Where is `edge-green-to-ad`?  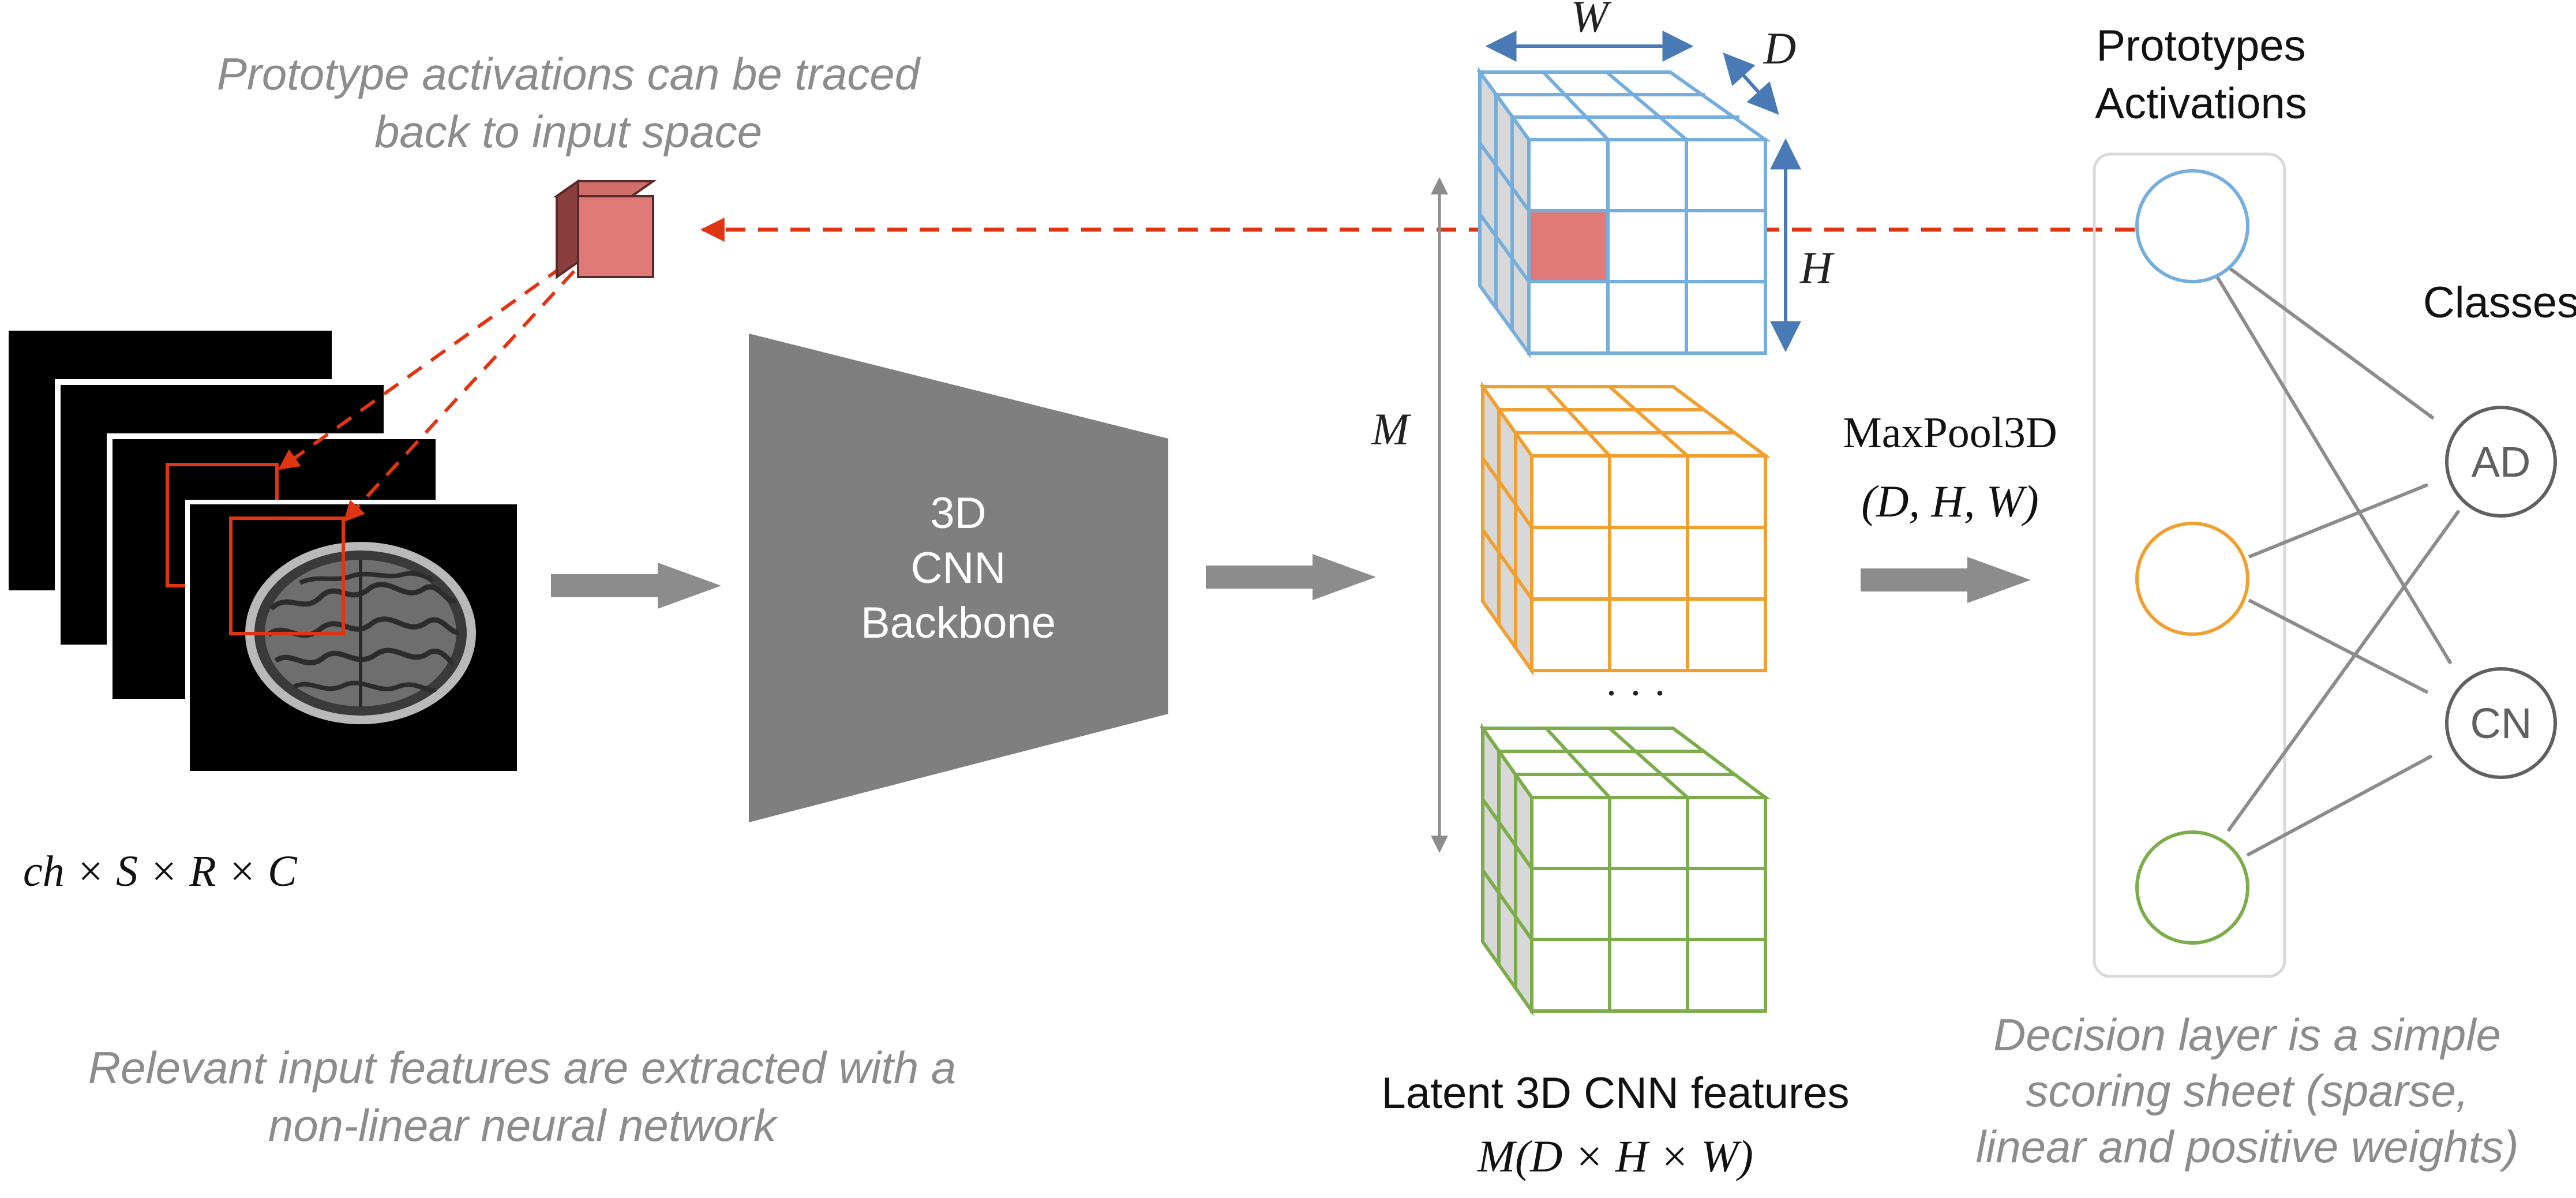 edge-green-to-ad is located at coordinates (2343, 671).